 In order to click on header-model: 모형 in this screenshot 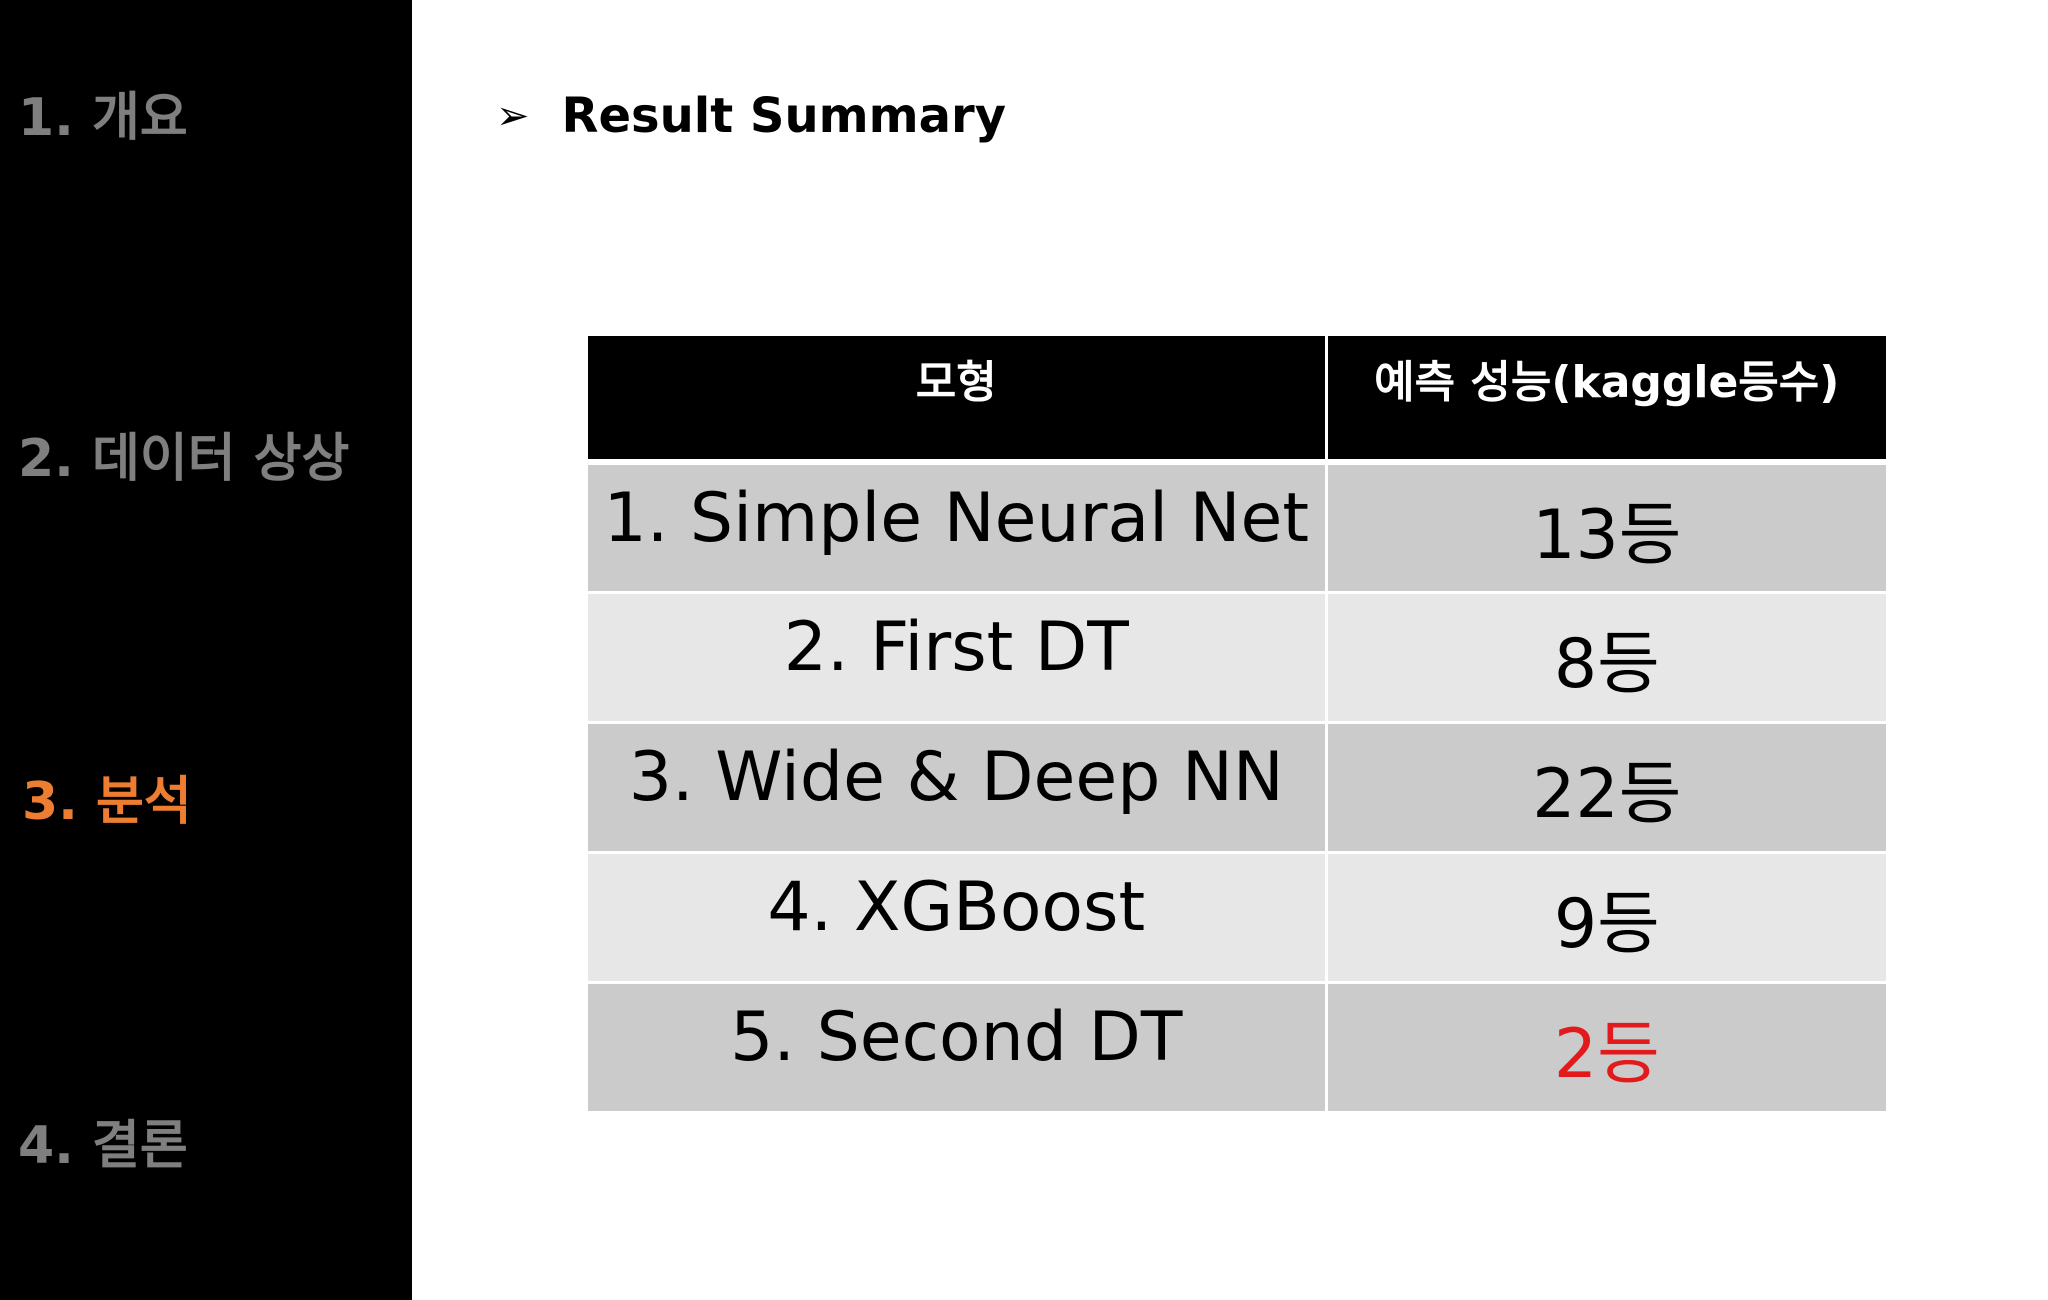, I will do `click(958, 400)`.